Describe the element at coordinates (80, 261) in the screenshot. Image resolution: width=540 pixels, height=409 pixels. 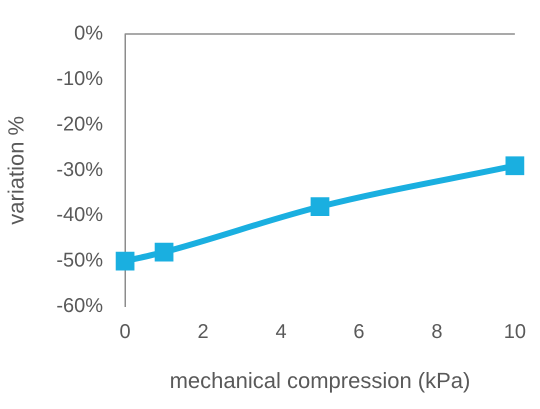
I see `y-tick-label: -50%` at that location.